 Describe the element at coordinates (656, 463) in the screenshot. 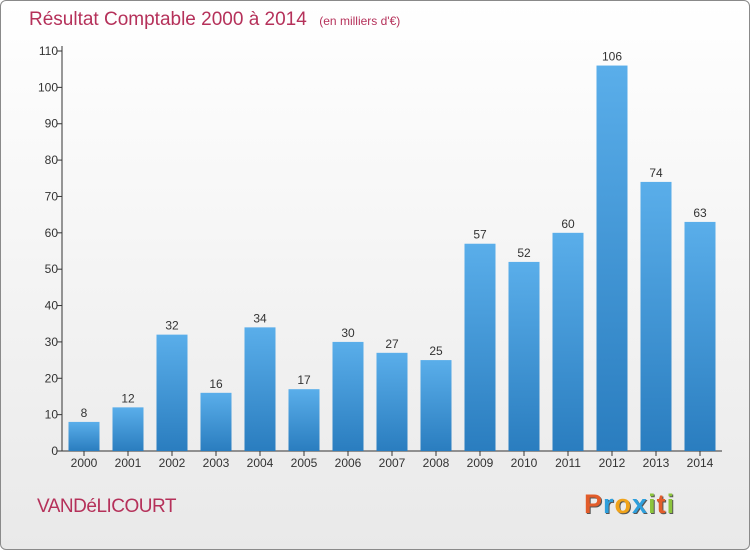

I see `x-tick-label: 2013` at that location.